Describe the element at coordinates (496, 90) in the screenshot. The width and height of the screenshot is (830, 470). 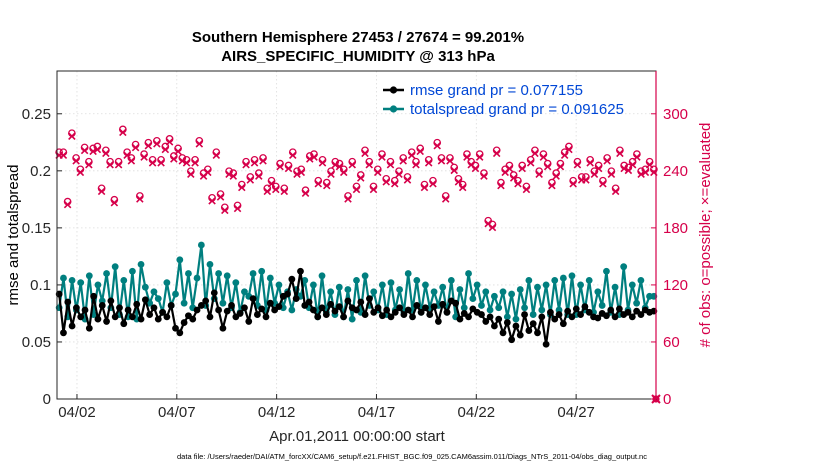
I see `legend-rmse-label: rmse grand pr = 0.077155` at that location.